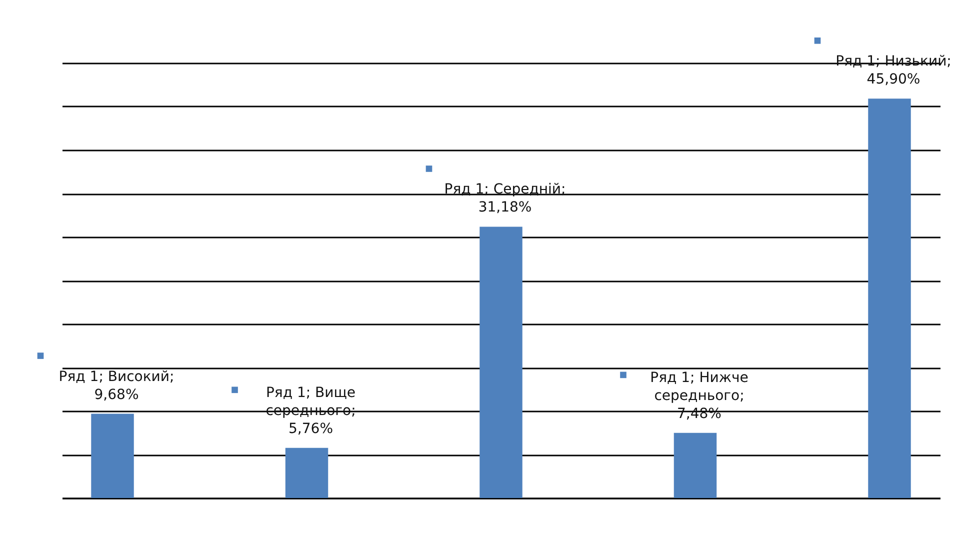  Describe the element at coordinates (505, 199) in the screenshot. I see `data-label: Ряд 1; Середній; 31,18%` at that location.